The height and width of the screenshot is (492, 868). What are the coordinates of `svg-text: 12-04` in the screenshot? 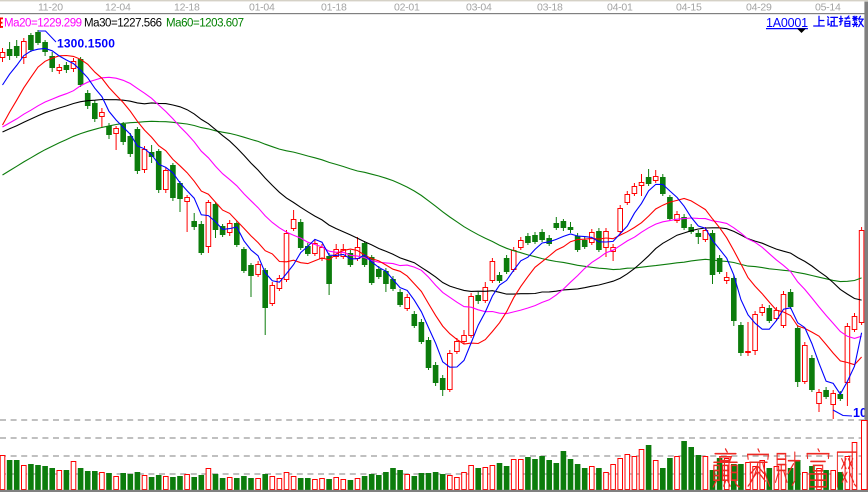 It's located at (118, 8).